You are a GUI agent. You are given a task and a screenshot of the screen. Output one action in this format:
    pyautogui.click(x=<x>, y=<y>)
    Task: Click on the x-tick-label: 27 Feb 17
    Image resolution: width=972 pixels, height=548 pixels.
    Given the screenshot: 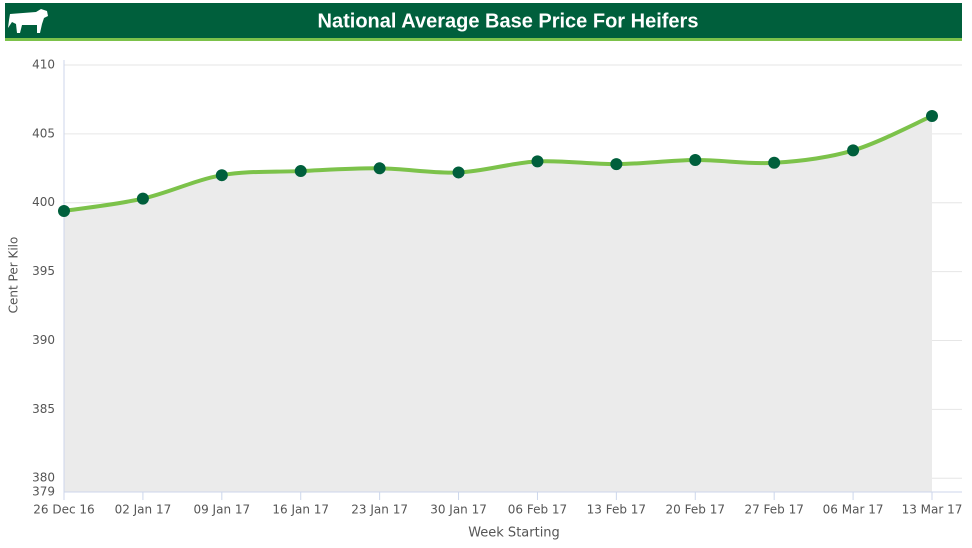 What is the action you would take?
    pyautogui.click(x=773, y=510)
    